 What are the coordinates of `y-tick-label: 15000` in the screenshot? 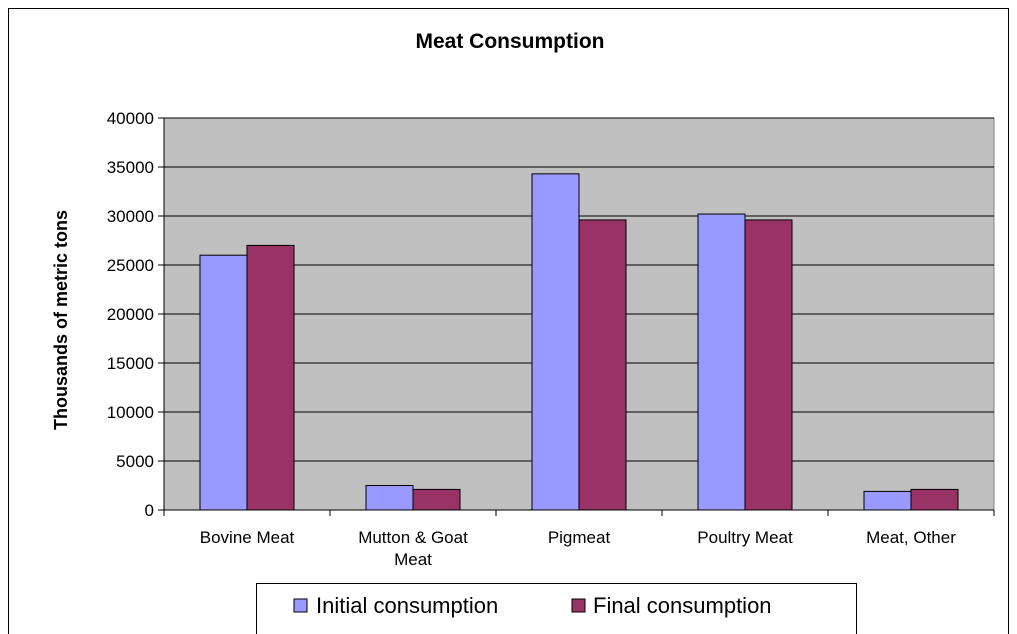 It's located at (130, 363).